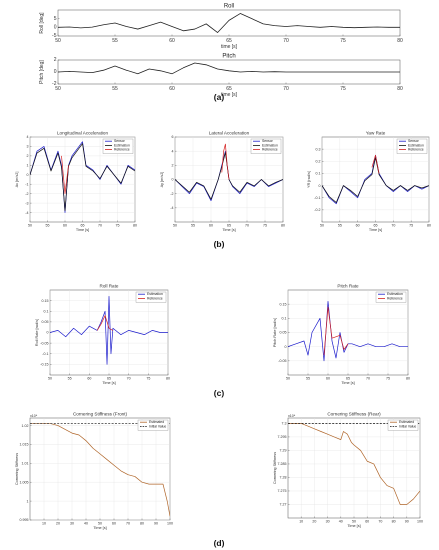 This screenshot has width=439, height=550. Describe the element at coordinates (26, 184) in the screenshot. I see `y-tick-label: -1` at that location.